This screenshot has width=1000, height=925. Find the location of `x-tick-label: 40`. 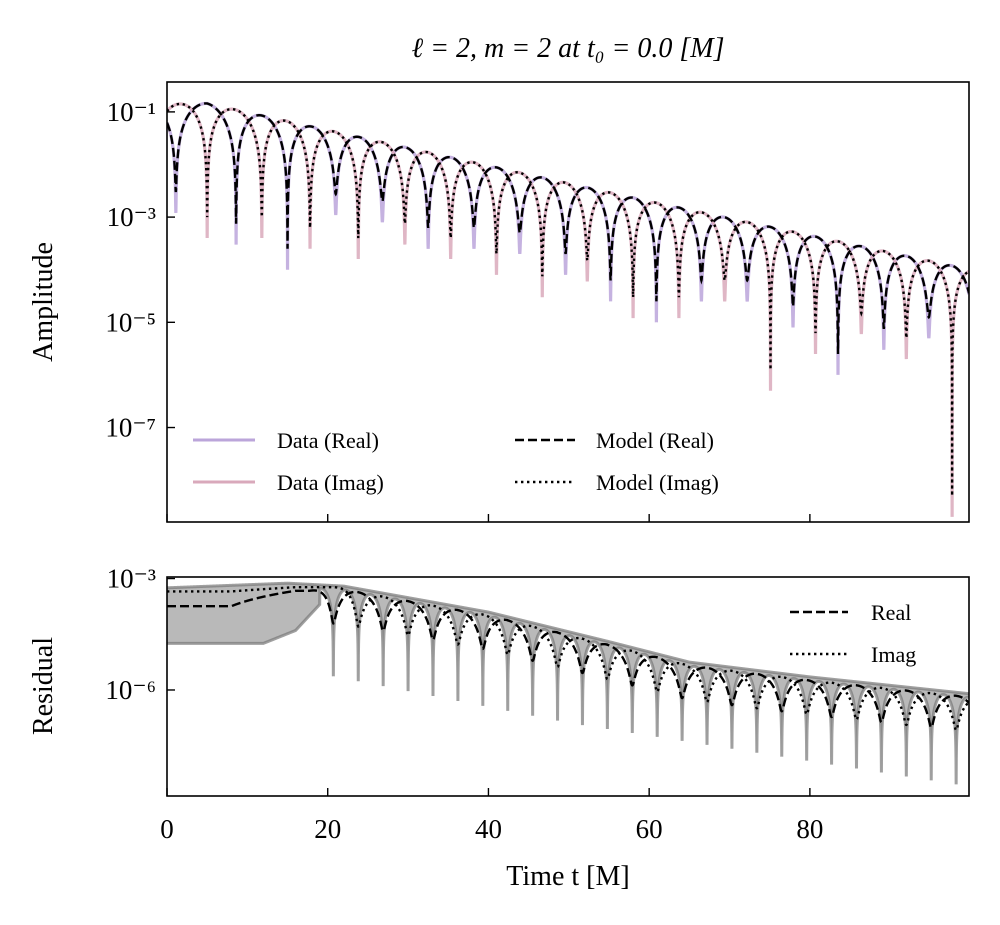

x-tick-label: 40 is located at coordinates (488, 829).